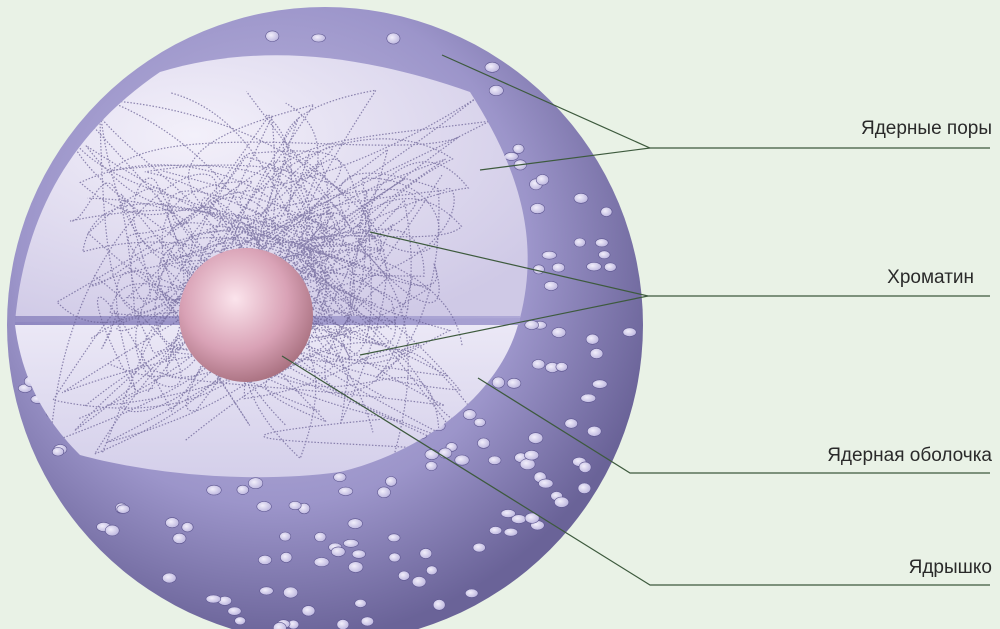  I want to click on nucleolus, so click(246, 315).